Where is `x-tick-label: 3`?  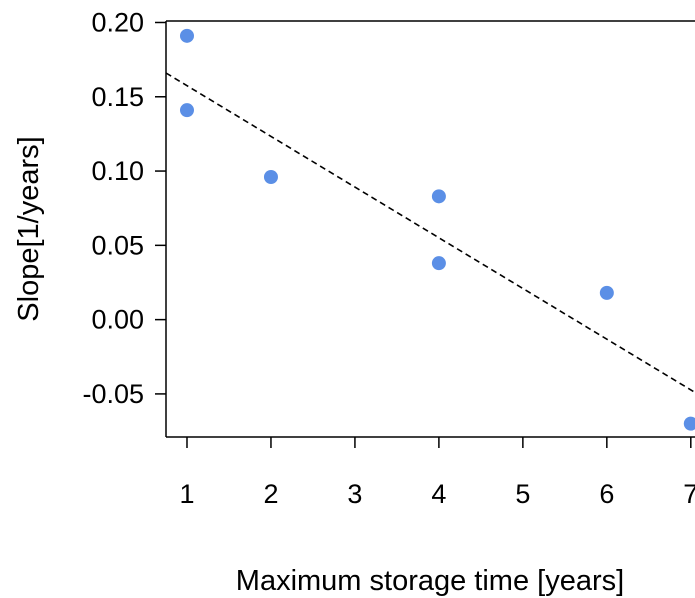 x-tick-label: 3 is located at coordinates (354, 494).